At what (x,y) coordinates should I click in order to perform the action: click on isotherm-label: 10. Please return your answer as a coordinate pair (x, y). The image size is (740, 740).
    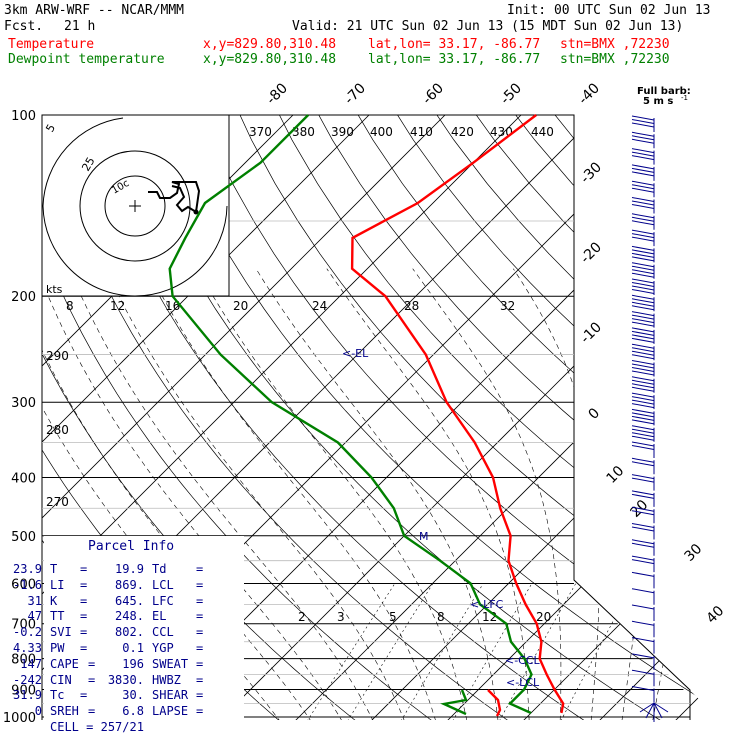
    Looking at the image, I should click on (616, 475).